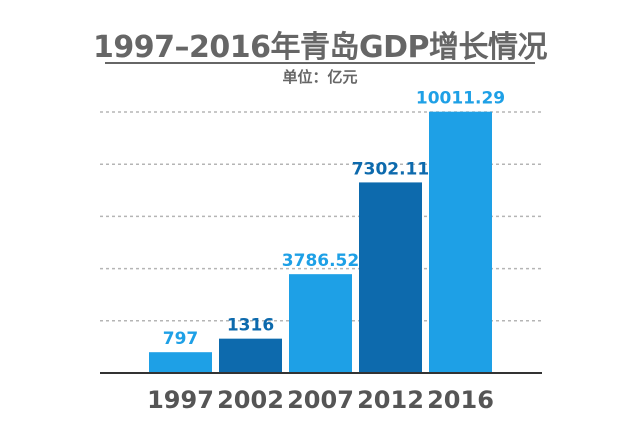 The width and height of the screenshot is (640, 441). I want to click on bar-2012, so click(390, 277).